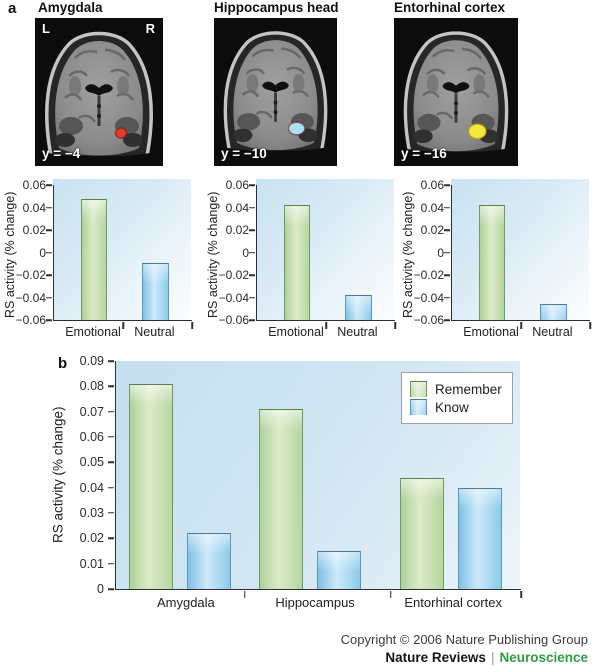 This screenshot has height=668, width=600. Describe the element at coordinates (122, 333) in the screenshot. I see `x-axis-labels: Emotional Neutral` at that location.